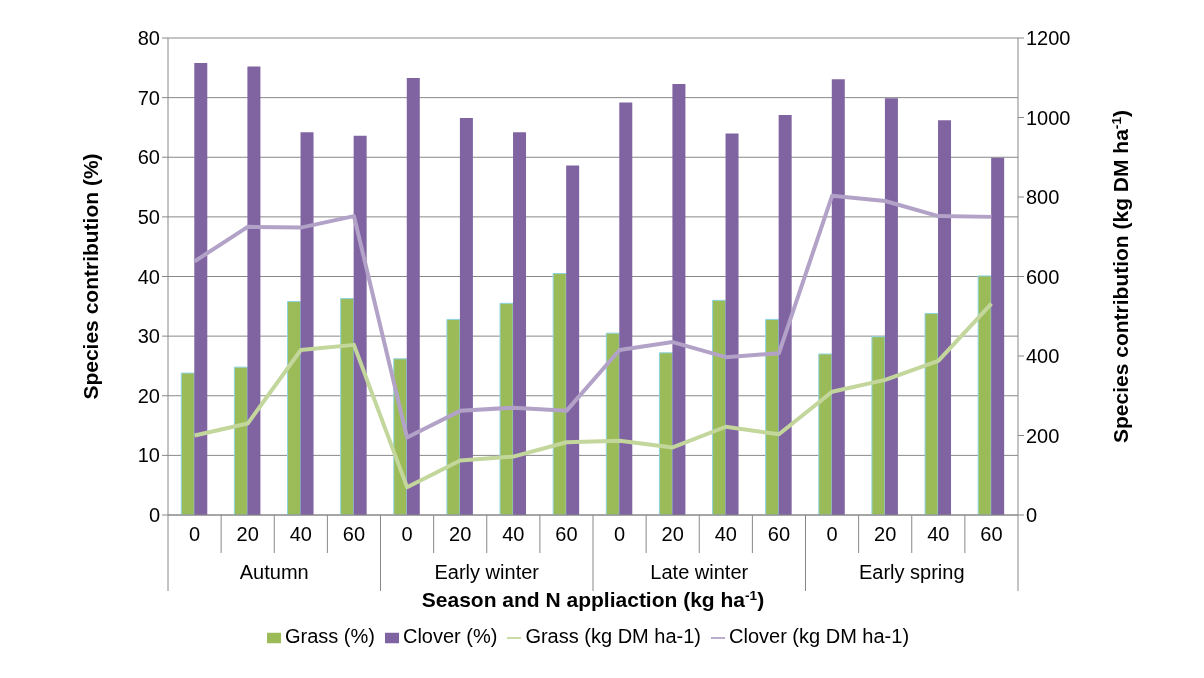  What do you see at coordinates (1032, 515) in the screenshot?
I see `y2-tick-label: 0` at bounding box center [1032, 515].